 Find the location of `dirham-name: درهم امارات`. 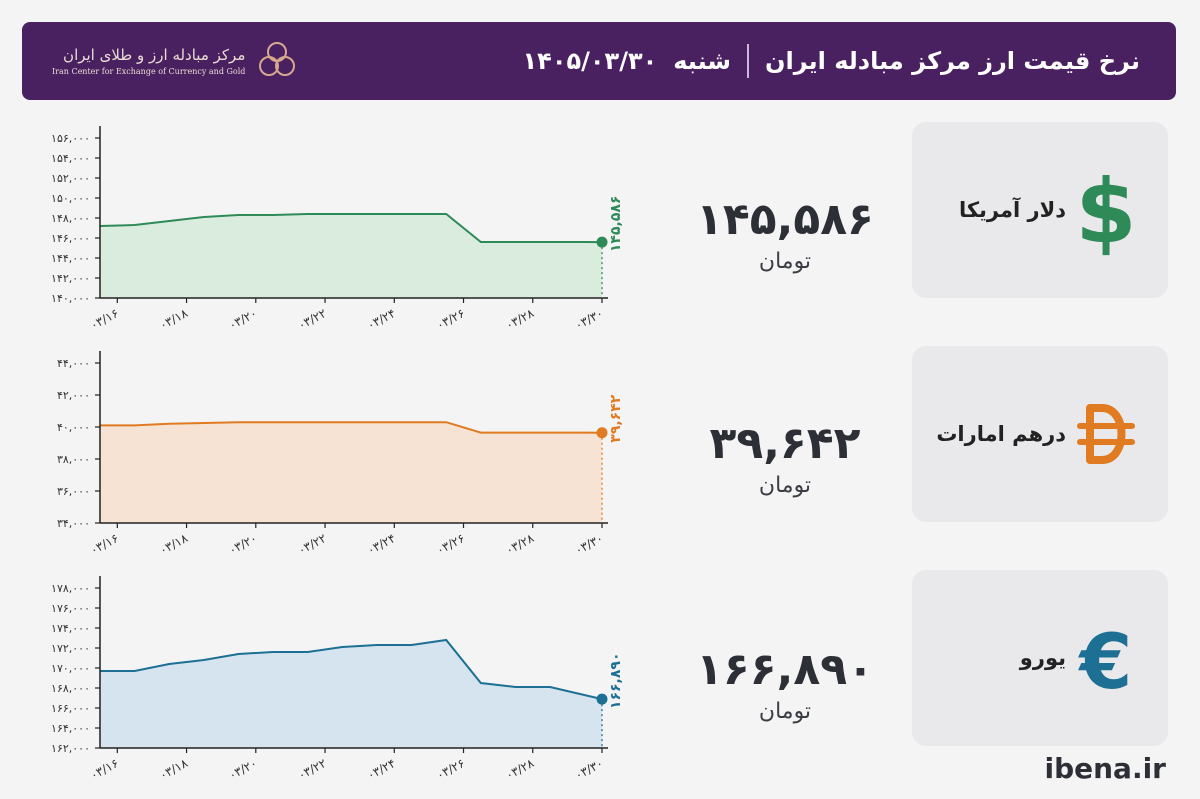

dirham-name: درهم امارات is located at coordinates (1001, 434).